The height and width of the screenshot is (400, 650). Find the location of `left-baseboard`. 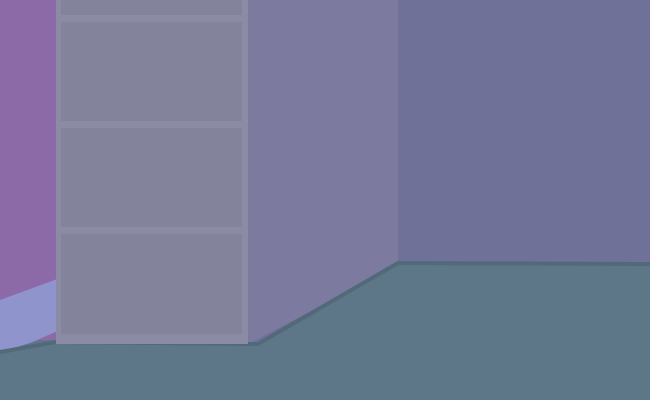

left-baseboard is located at coordinates (30, 317).